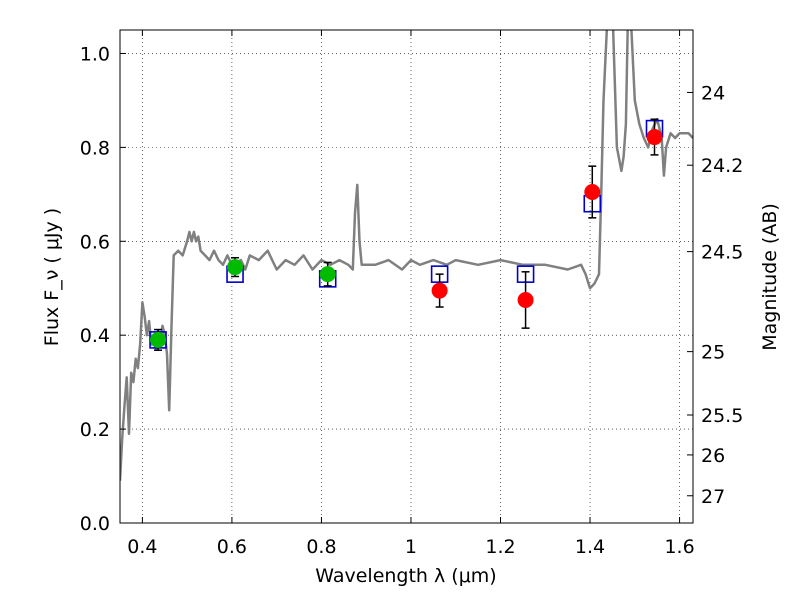 Image resolution: width=800 pixels, height=600 pixels. I want to click on x-tick-label: 1.6, so click(679, 547).